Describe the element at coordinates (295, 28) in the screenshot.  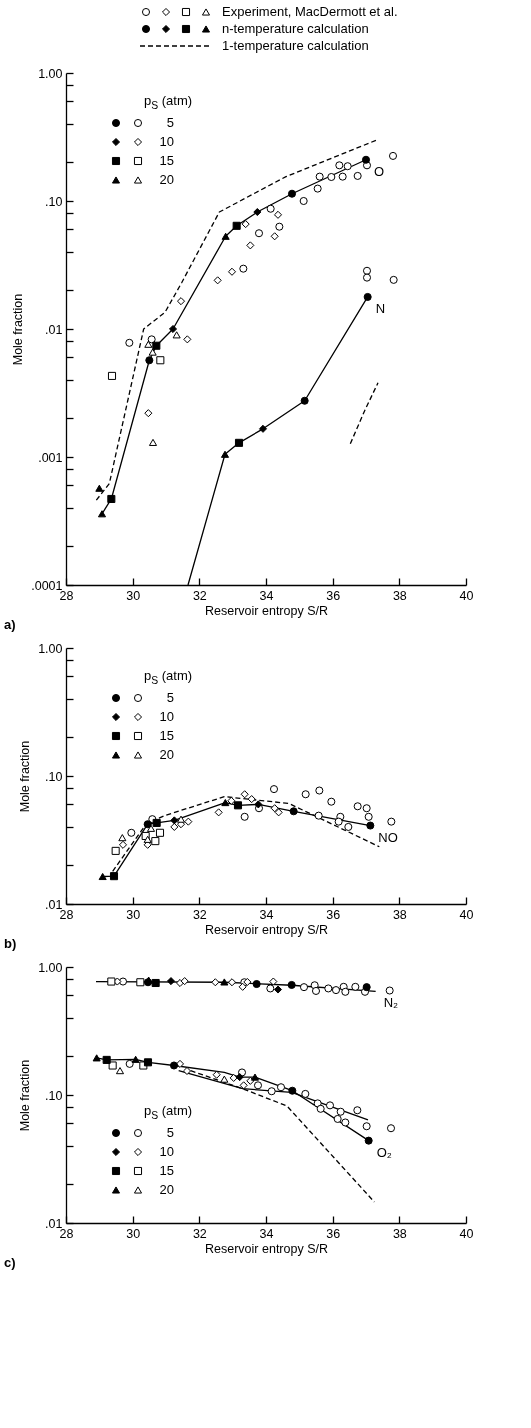
I see `text: n-temperature calculation` at that location.